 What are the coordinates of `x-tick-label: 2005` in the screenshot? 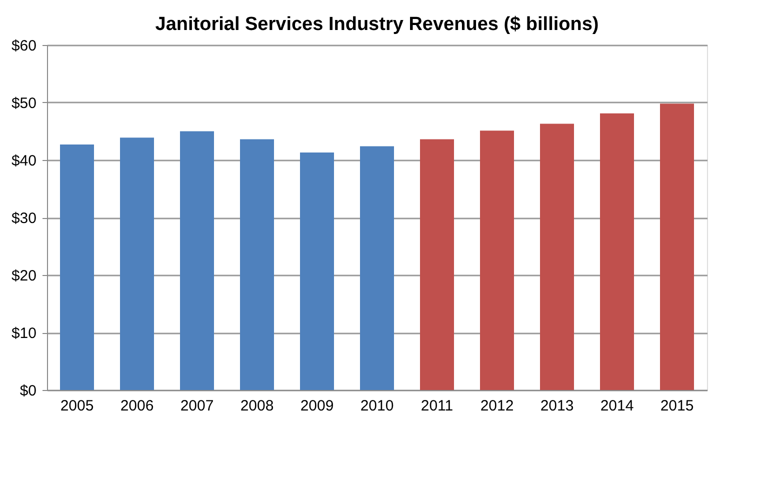 It's located at (77, 406).